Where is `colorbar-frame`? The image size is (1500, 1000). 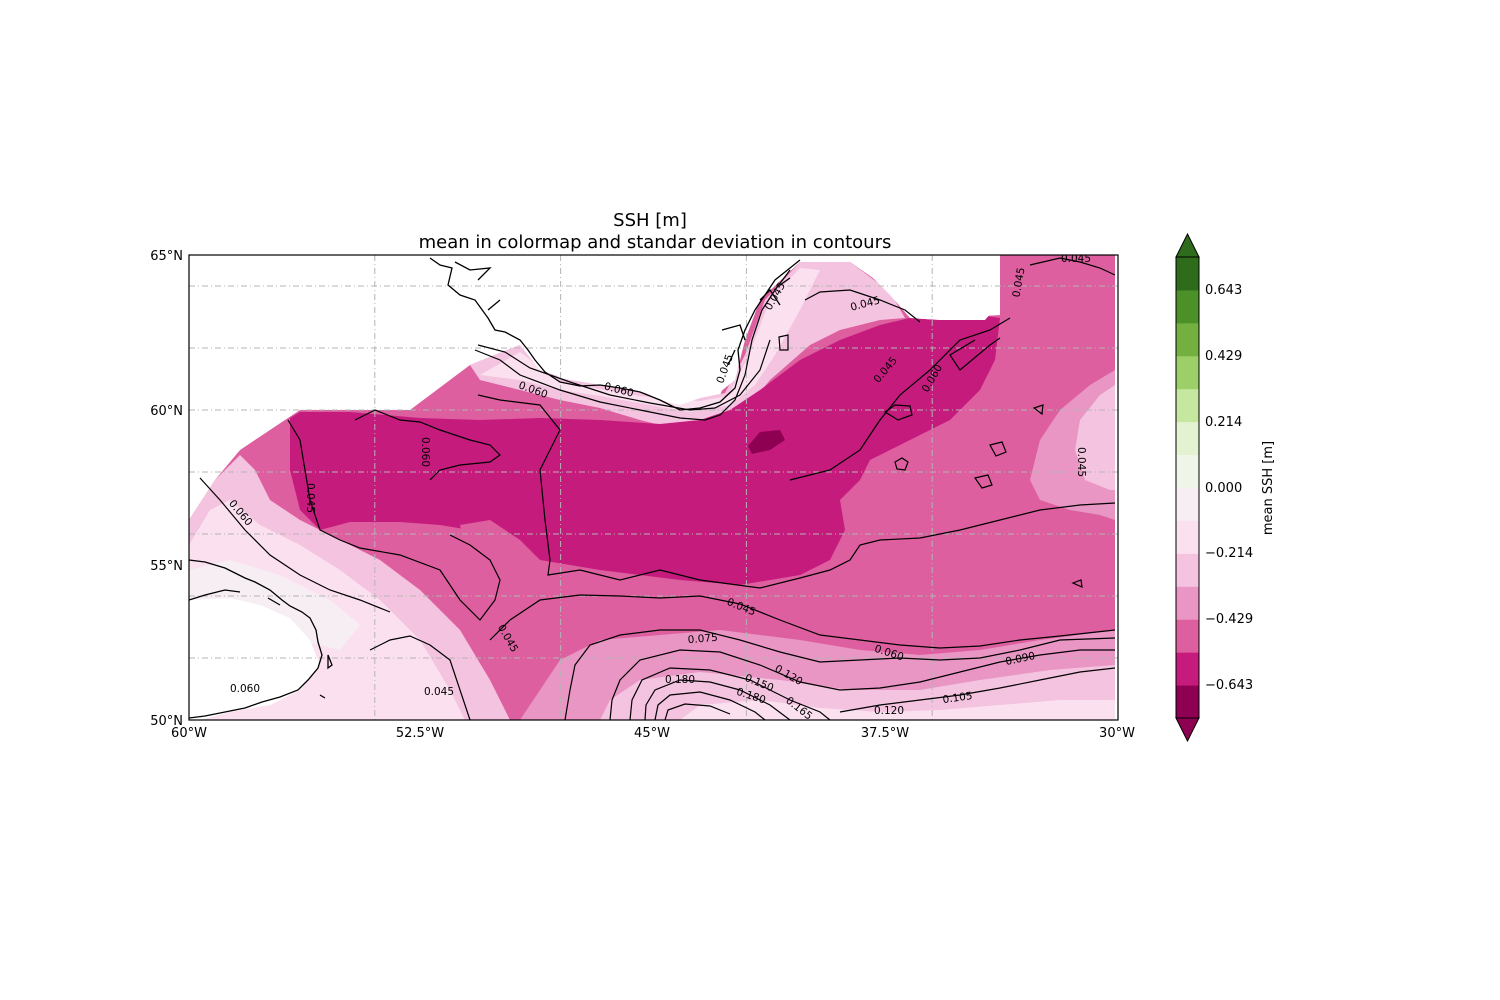 colorbar-frame is located at coordinates (1187, 487).